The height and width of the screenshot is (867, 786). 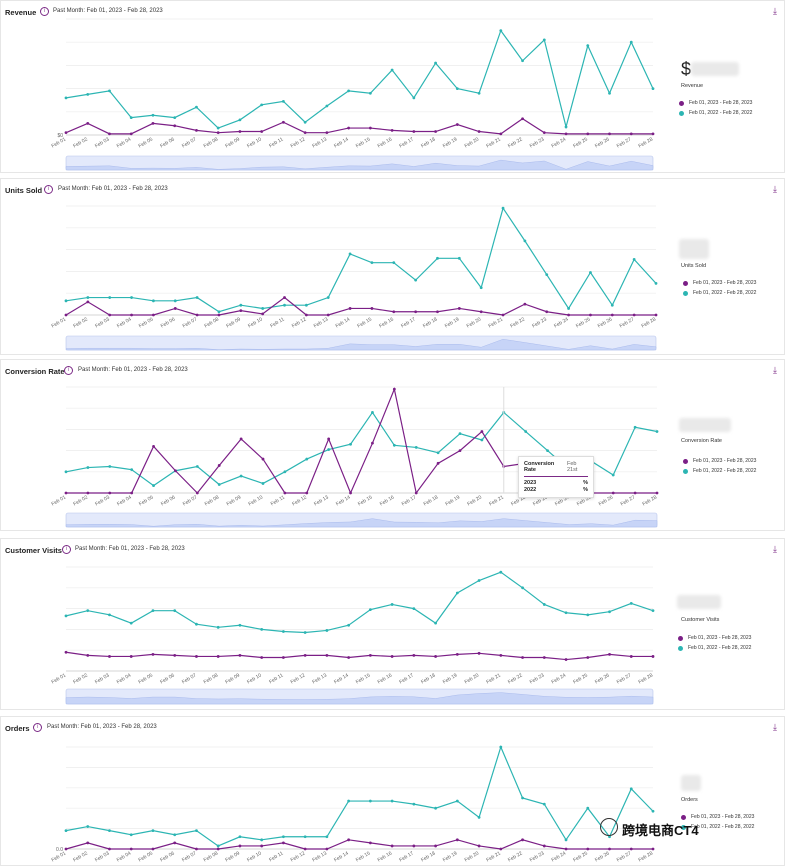 I want to click on legend-swatch, so click(x=683, y=827).